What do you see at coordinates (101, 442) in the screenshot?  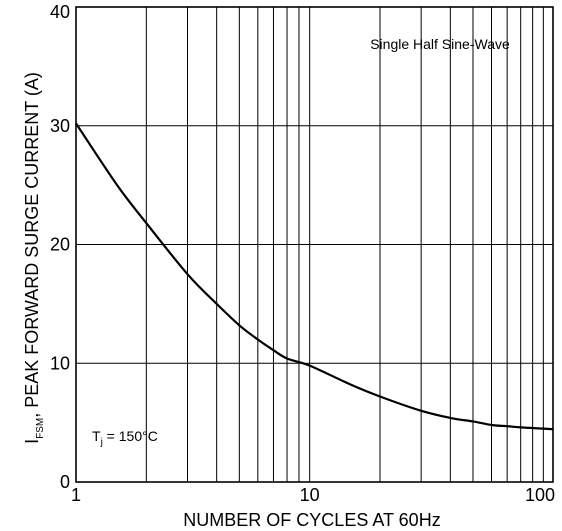 I see `temp-subscript: j` at bounding box center [101, 442].